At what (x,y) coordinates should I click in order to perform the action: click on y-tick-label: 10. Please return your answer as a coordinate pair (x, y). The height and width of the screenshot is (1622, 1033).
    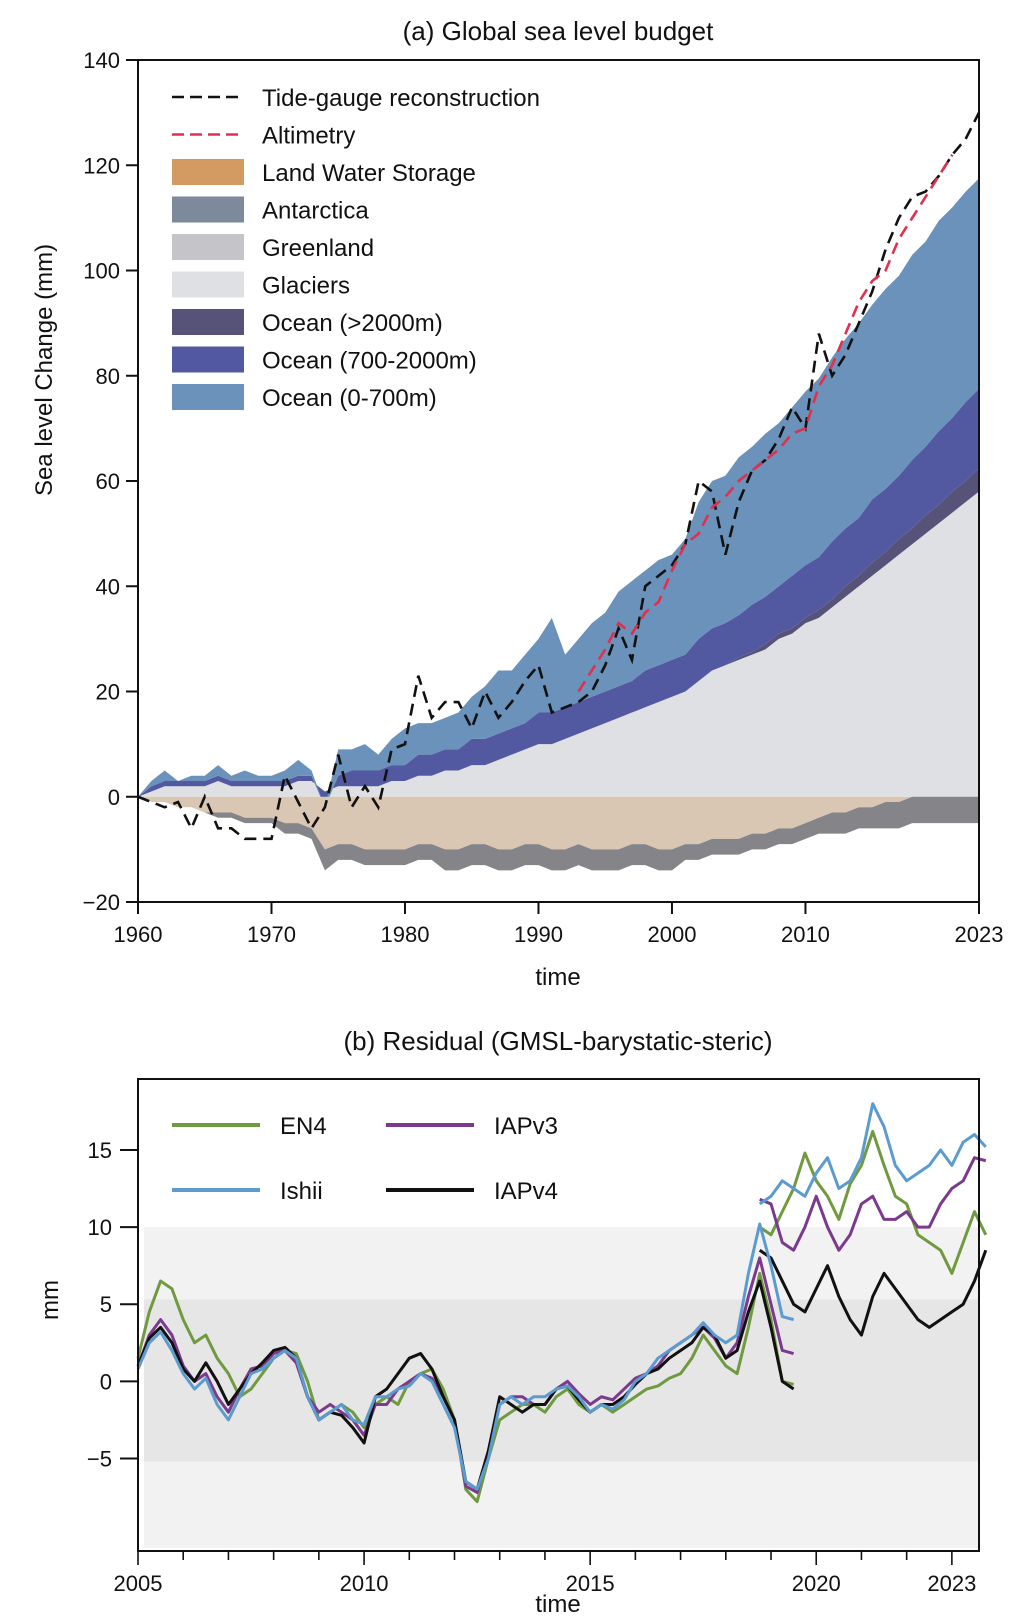
    Looking at the image, I should click on (100, 1227).